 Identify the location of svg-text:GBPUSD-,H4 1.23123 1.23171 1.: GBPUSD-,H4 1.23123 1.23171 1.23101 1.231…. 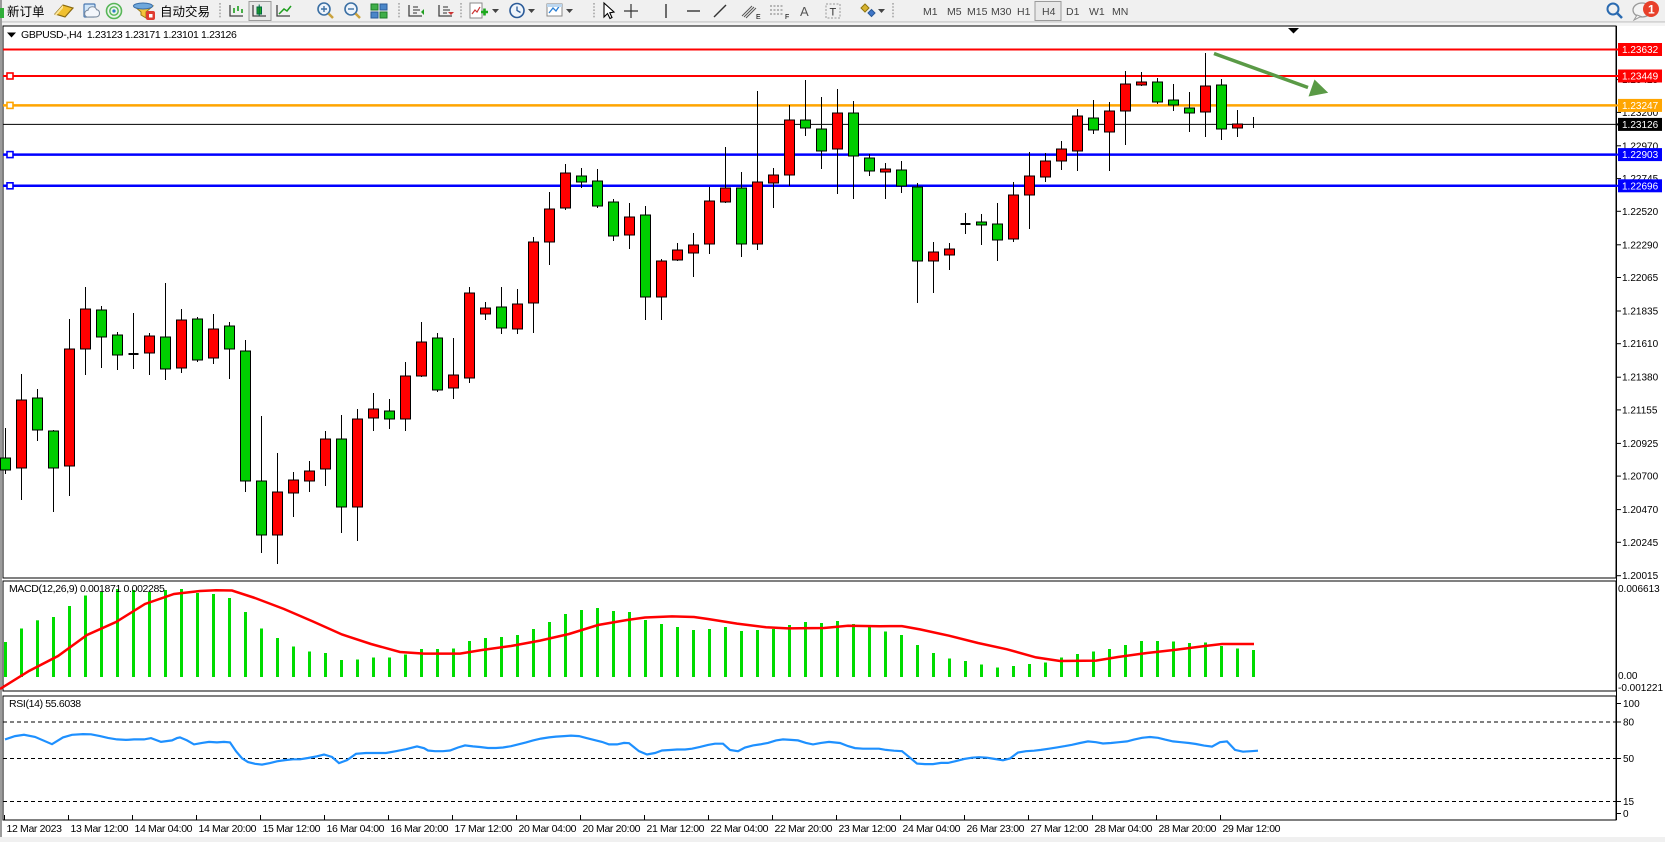
(129, 35).